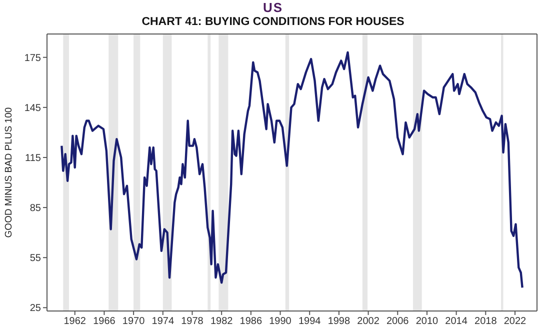  What do you see at coordinates (222, 321) in the screenshot?
I see `x-tick-label: 1982` at bounding box center [222, 321].